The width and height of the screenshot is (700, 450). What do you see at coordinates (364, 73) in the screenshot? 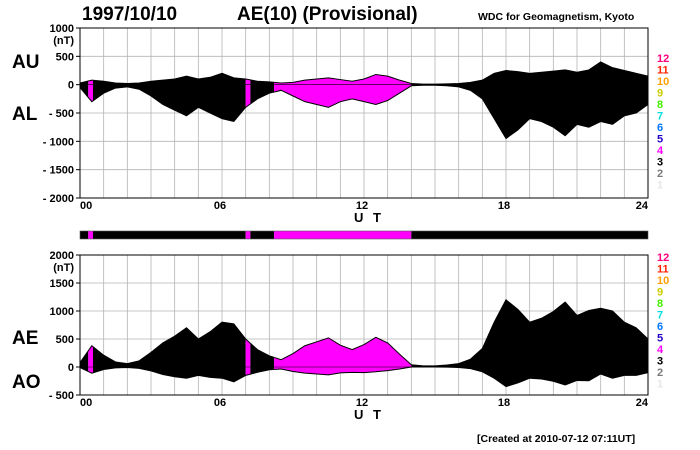
I see `series-line-au` at bounding box center [364, 73].